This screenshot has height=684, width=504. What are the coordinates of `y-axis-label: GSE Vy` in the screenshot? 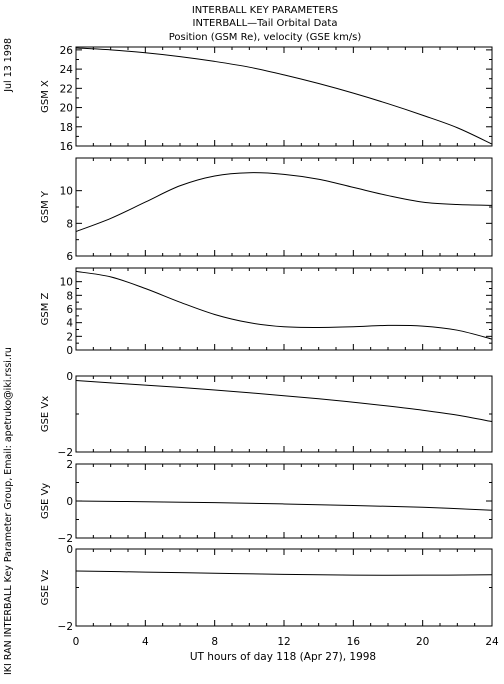 It's located at (45, 501).